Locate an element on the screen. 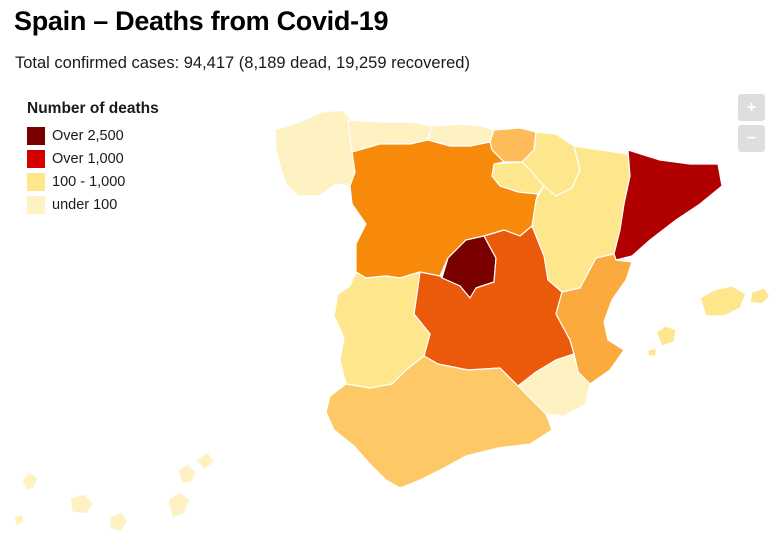 This screenshot has width=774, height=533. region-andalucia is located at coordinates (439, 422).